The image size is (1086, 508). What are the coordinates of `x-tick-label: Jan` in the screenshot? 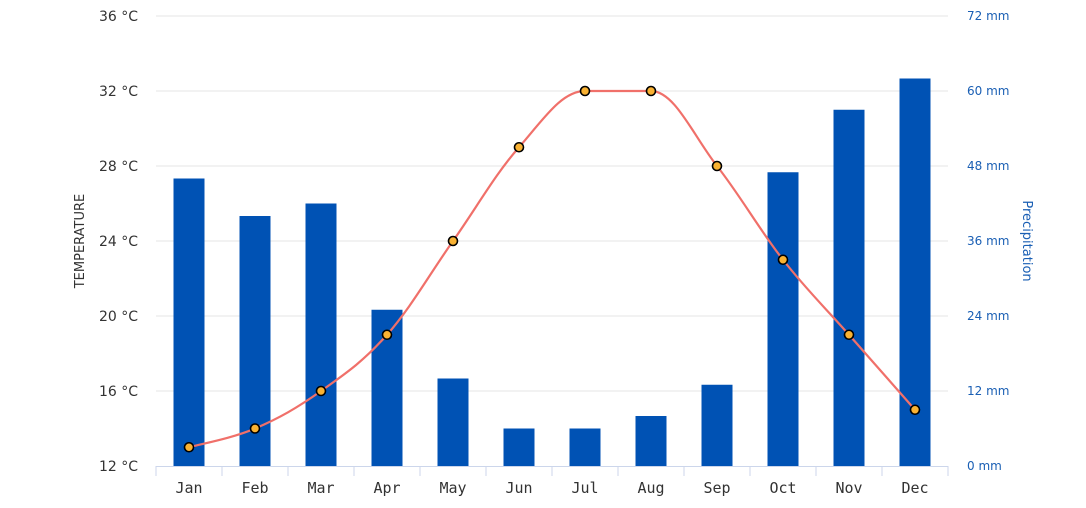 It's located at (188, 488).